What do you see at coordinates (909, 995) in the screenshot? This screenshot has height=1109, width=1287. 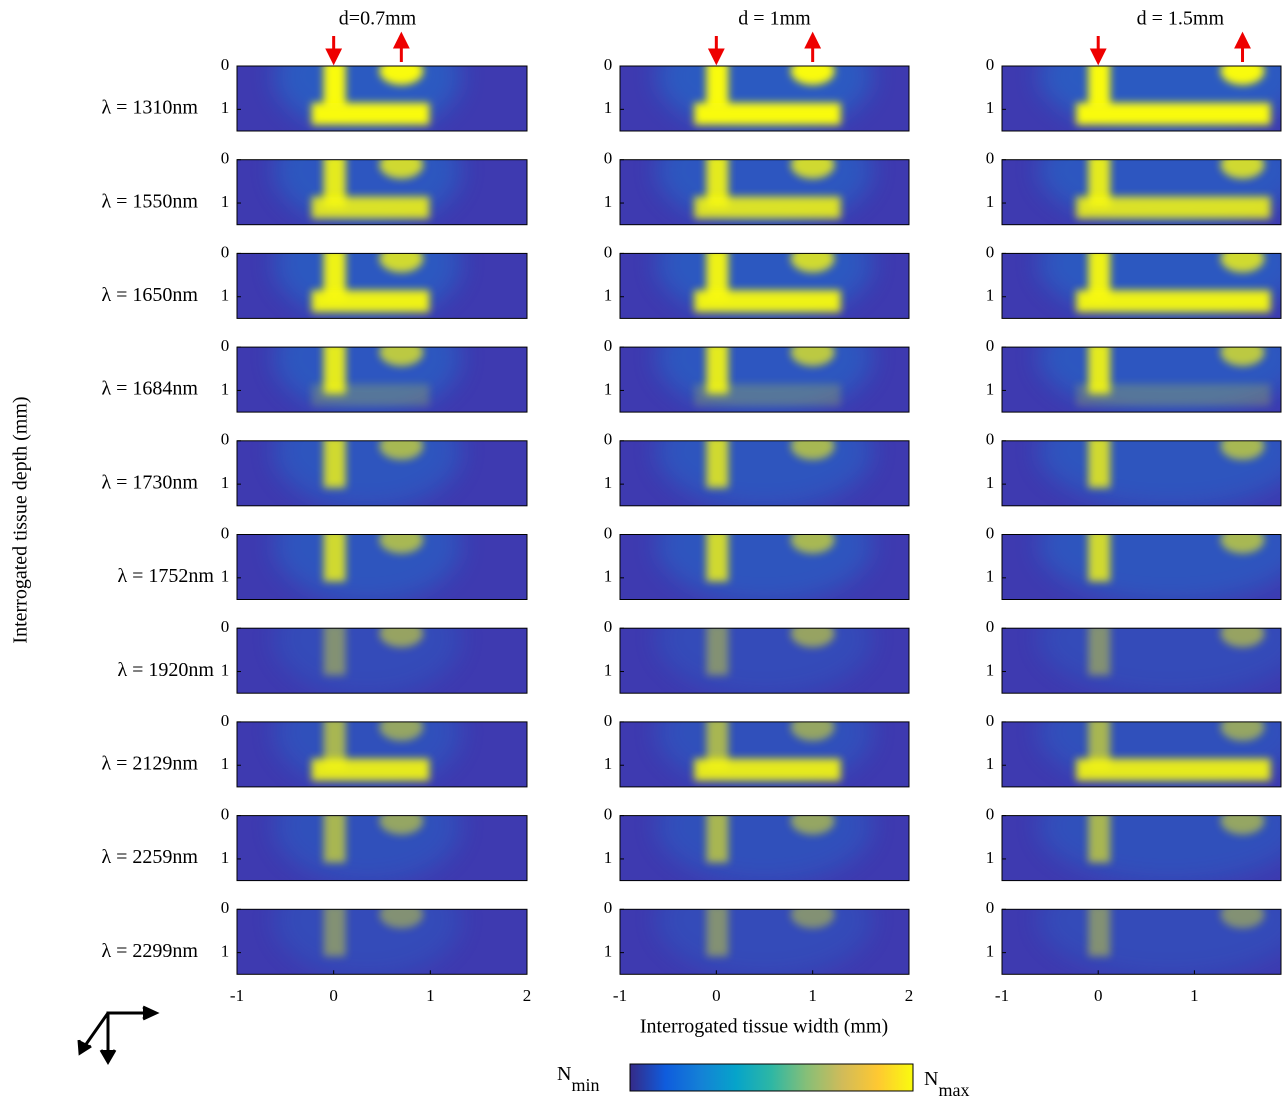 I see `x-tick-label: 2` at bounding box center [909, 995].